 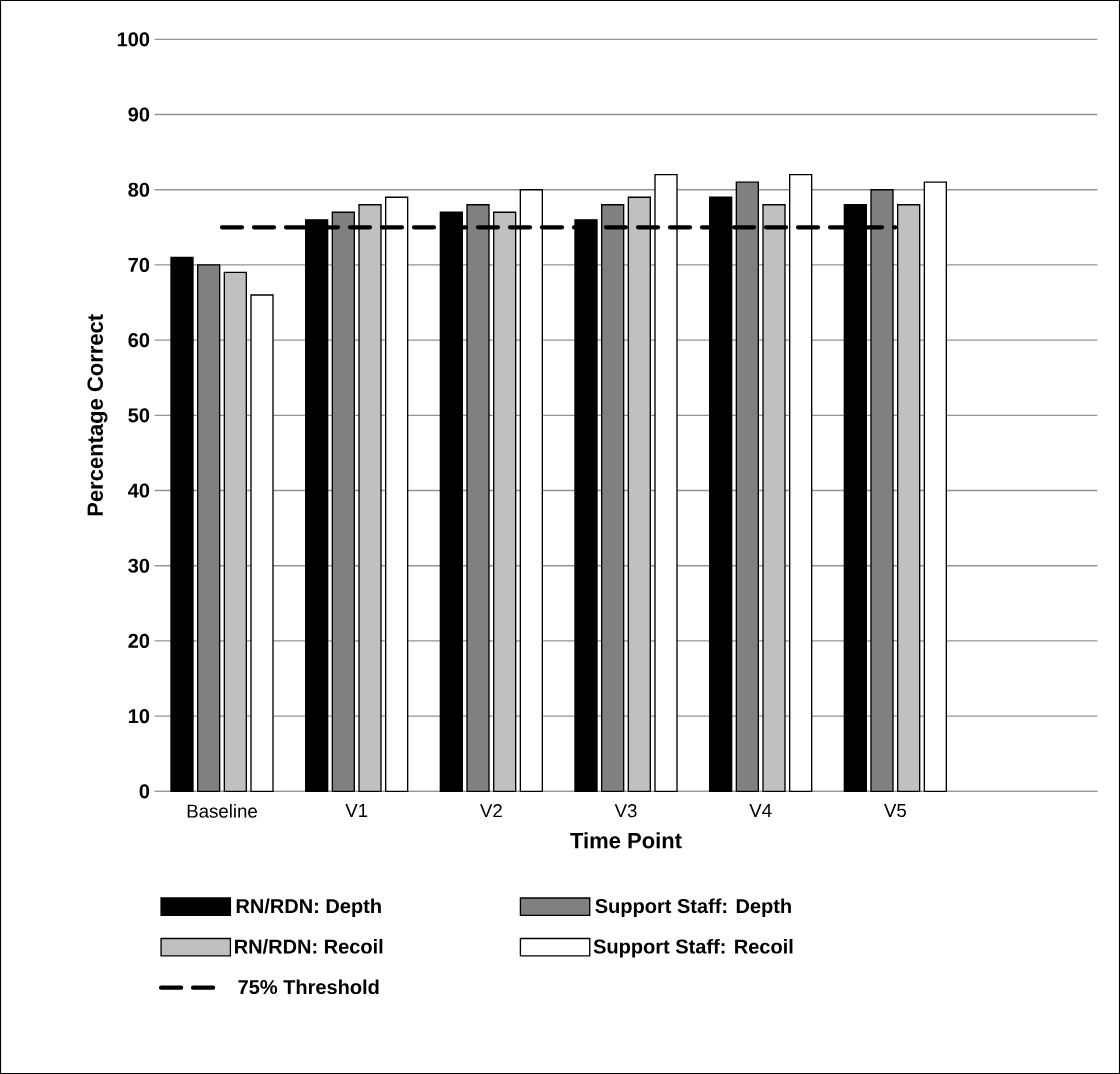 What do you see at coordinates (625, 811) in the screenshot?
I see `x-tick-label: V3` at bounding box center [625, 811].